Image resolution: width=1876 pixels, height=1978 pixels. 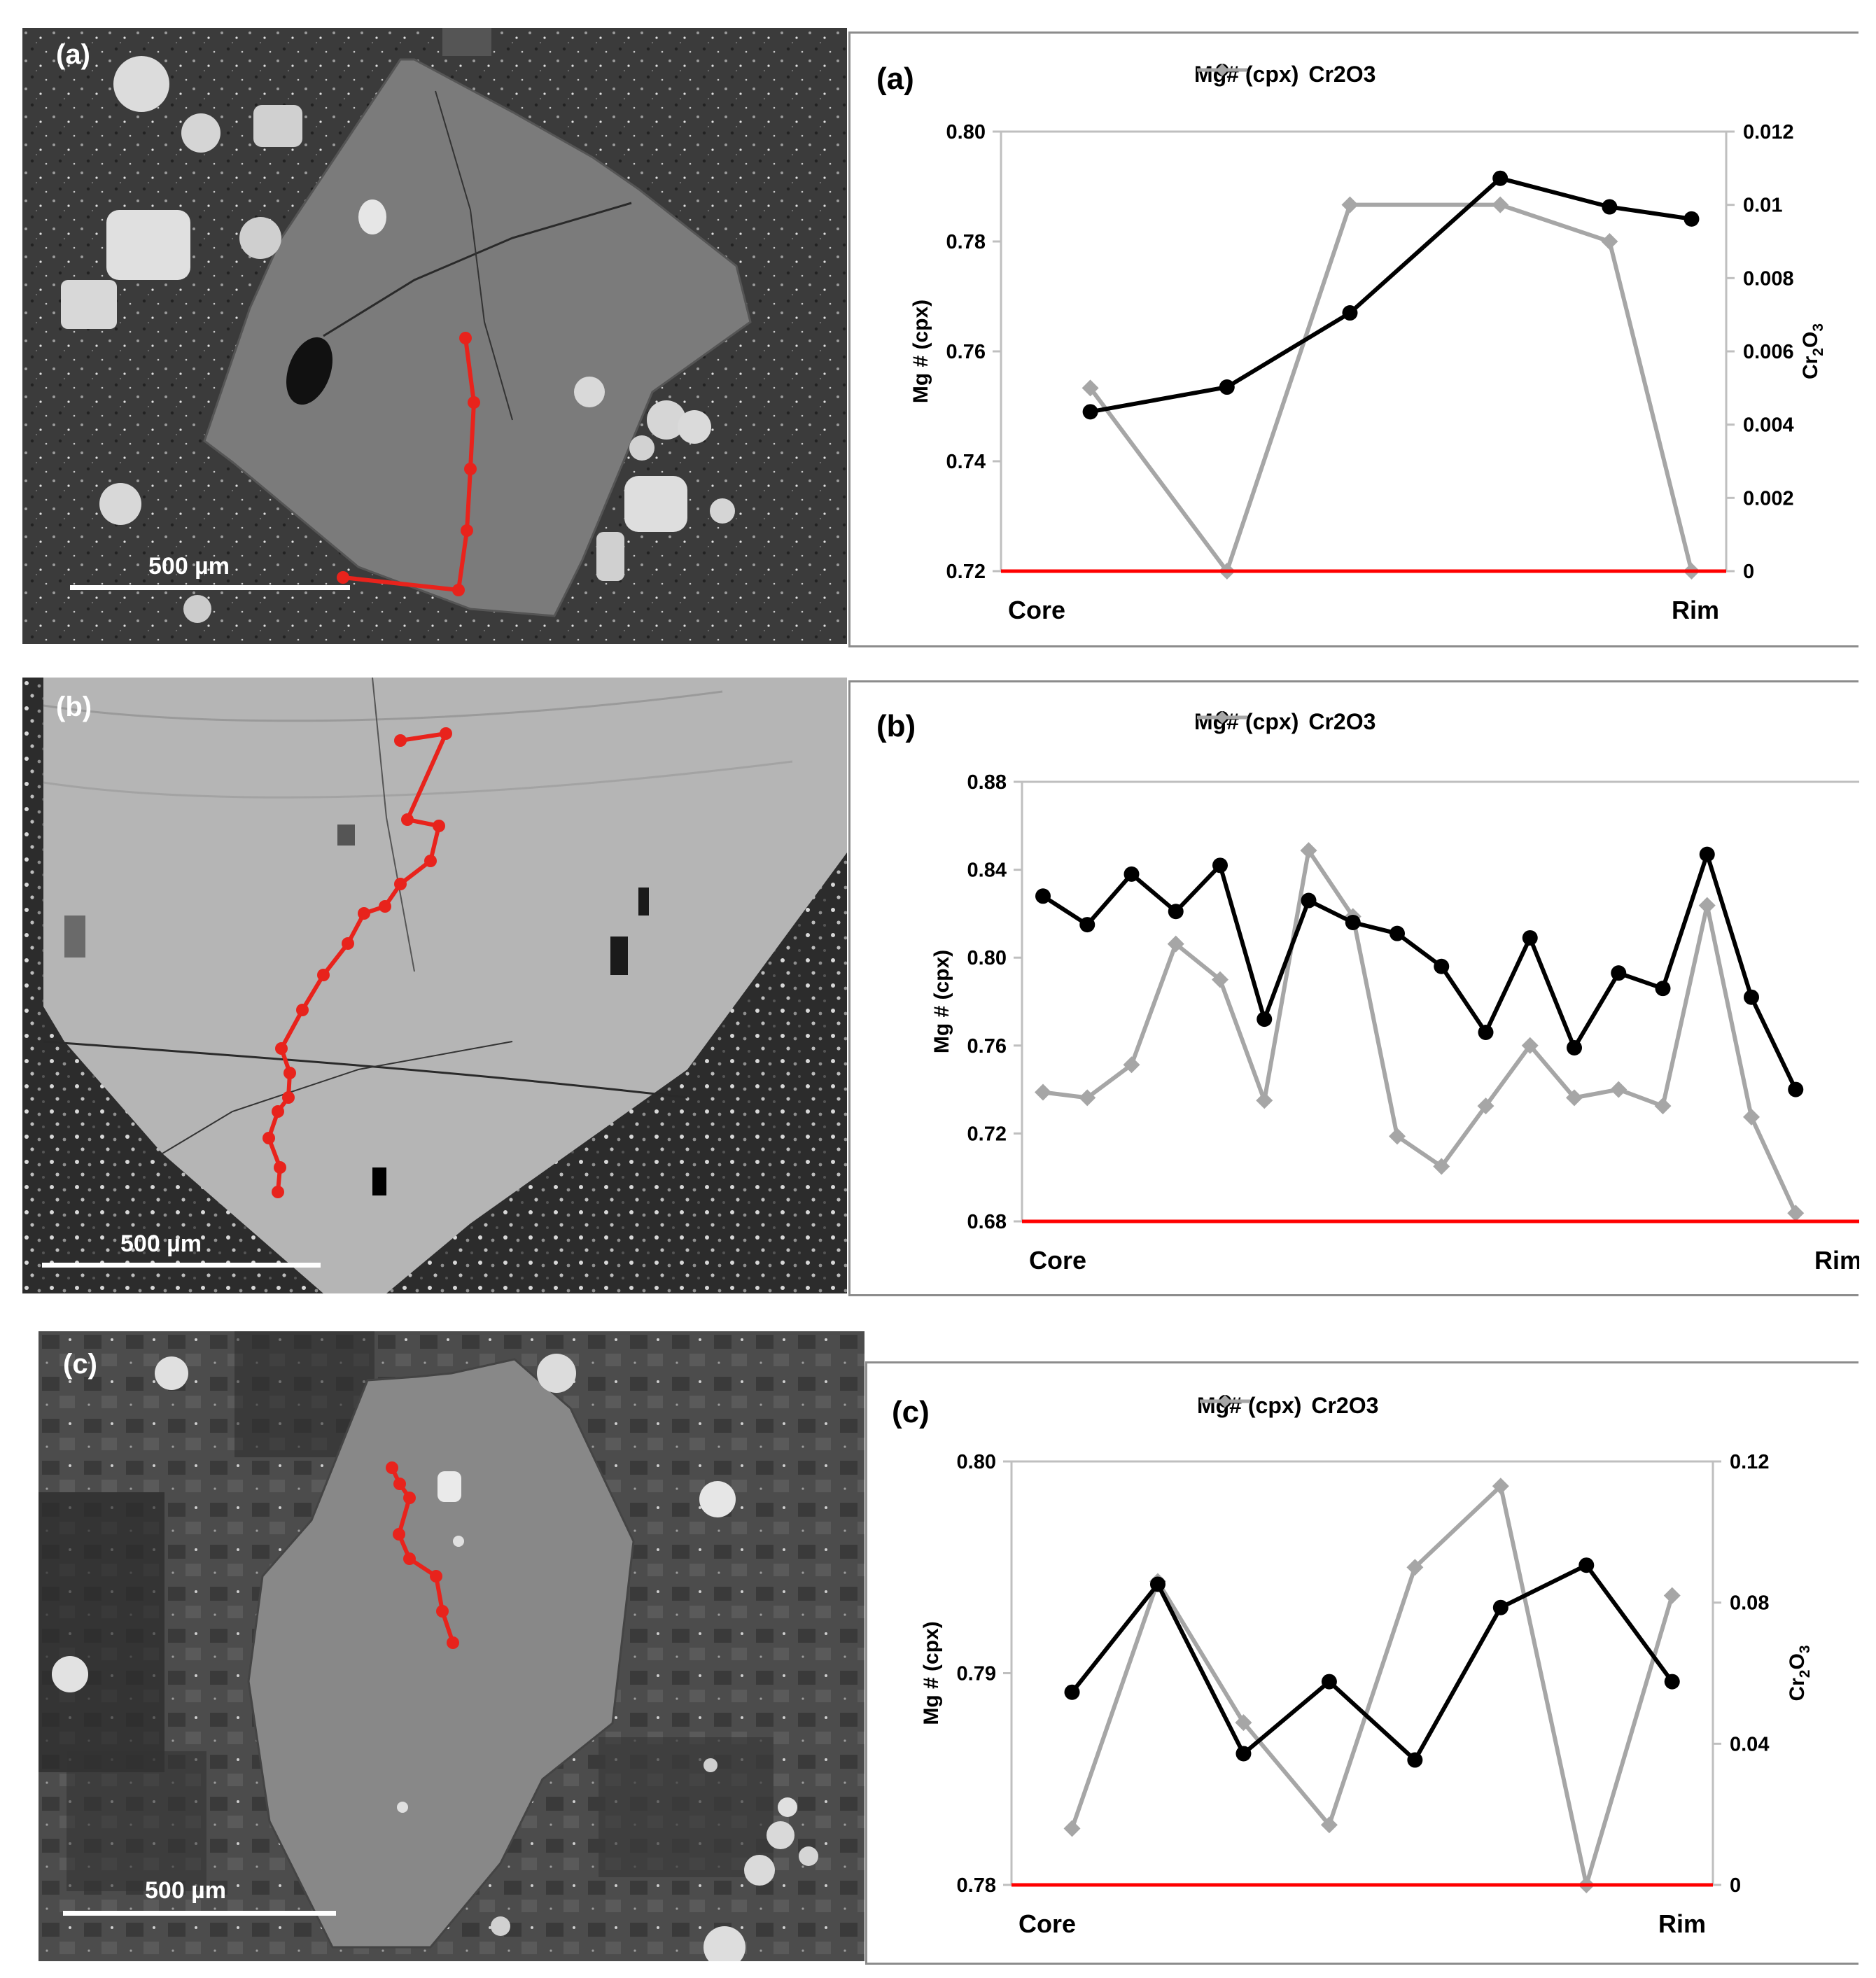 I want to click on bse-image-a: (a) 500 µm, so click(x=434, y=336).